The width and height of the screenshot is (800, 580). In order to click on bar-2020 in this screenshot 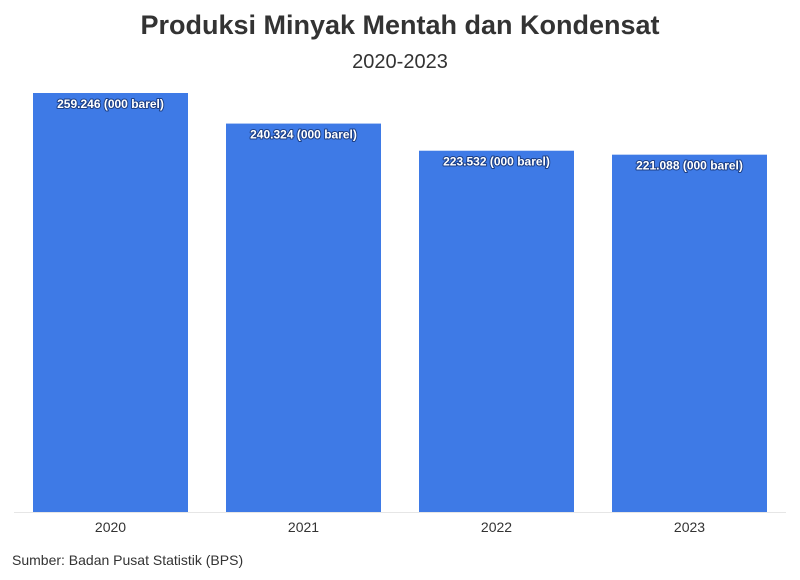, I will do `click(110, 302)`.